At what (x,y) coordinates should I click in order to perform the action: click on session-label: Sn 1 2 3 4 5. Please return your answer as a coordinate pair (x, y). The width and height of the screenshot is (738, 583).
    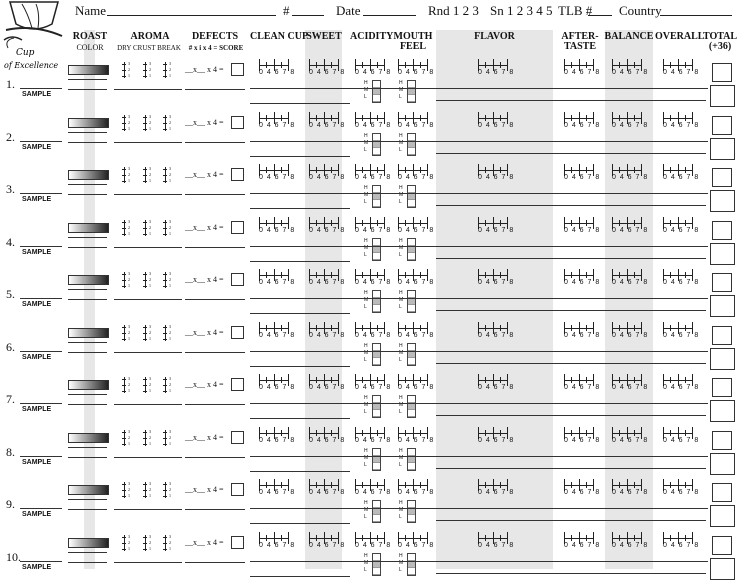
    Looking at the image, I should click on (521, 10).